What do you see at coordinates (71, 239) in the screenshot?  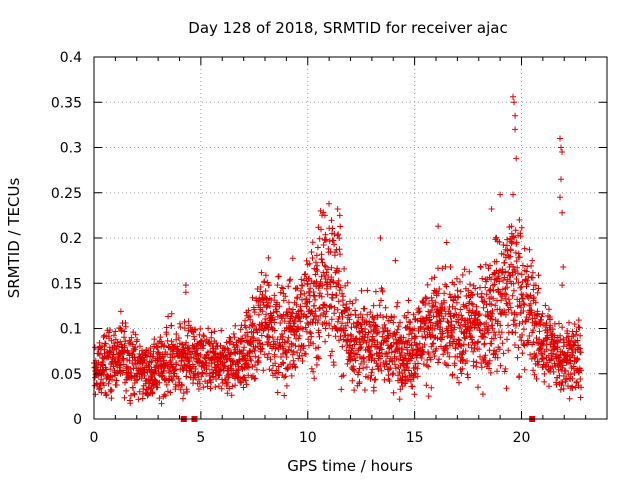 I see `y-tick-label: 0.2` at bounding box center [71, 239].